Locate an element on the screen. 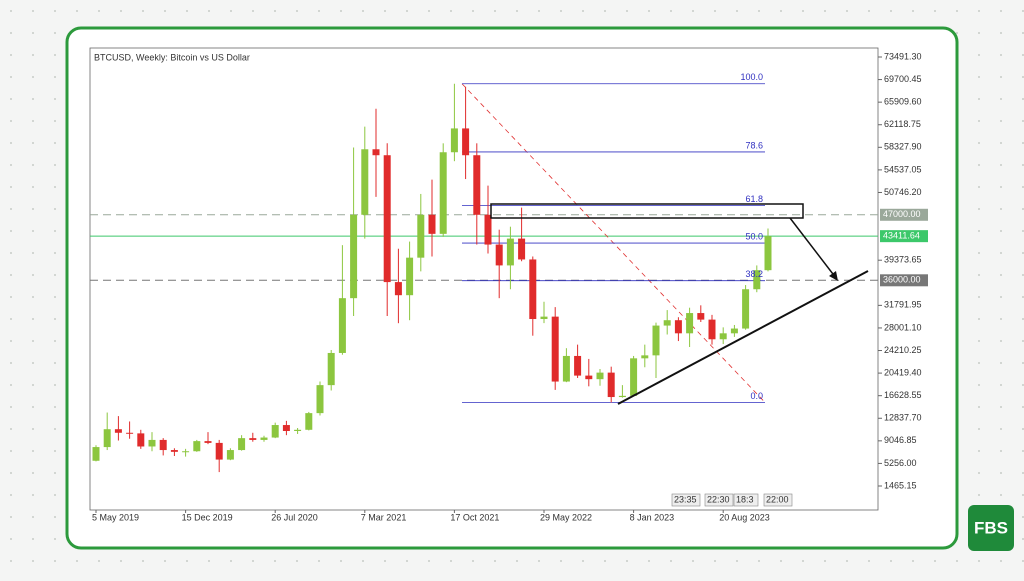 The image size is (1024, 581). fib-label: 100.0 is located at coordinates (751, 77).